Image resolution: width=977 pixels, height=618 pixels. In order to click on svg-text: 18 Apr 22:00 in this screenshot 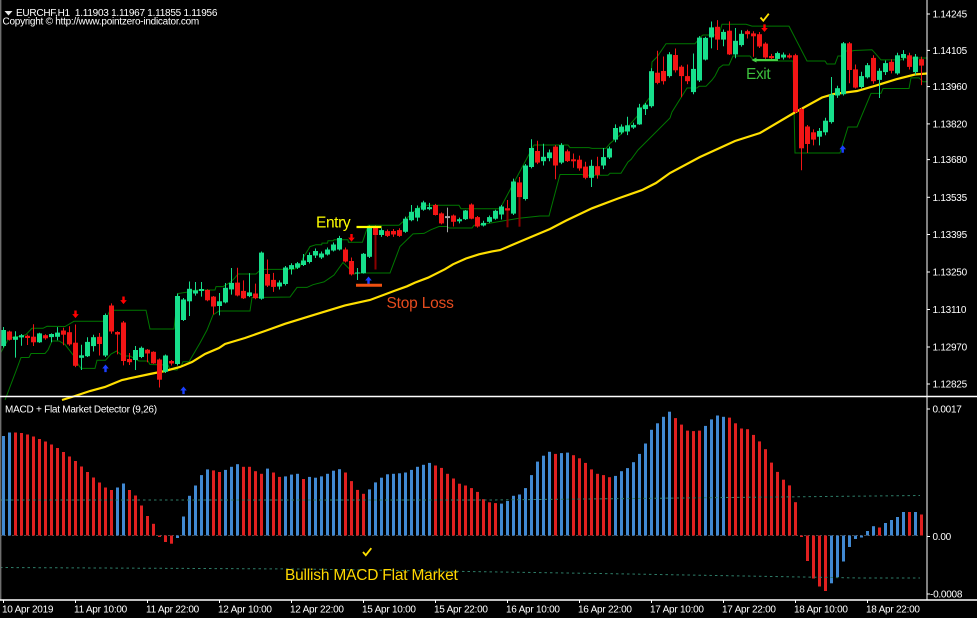, I will do `click(893, 610)`.